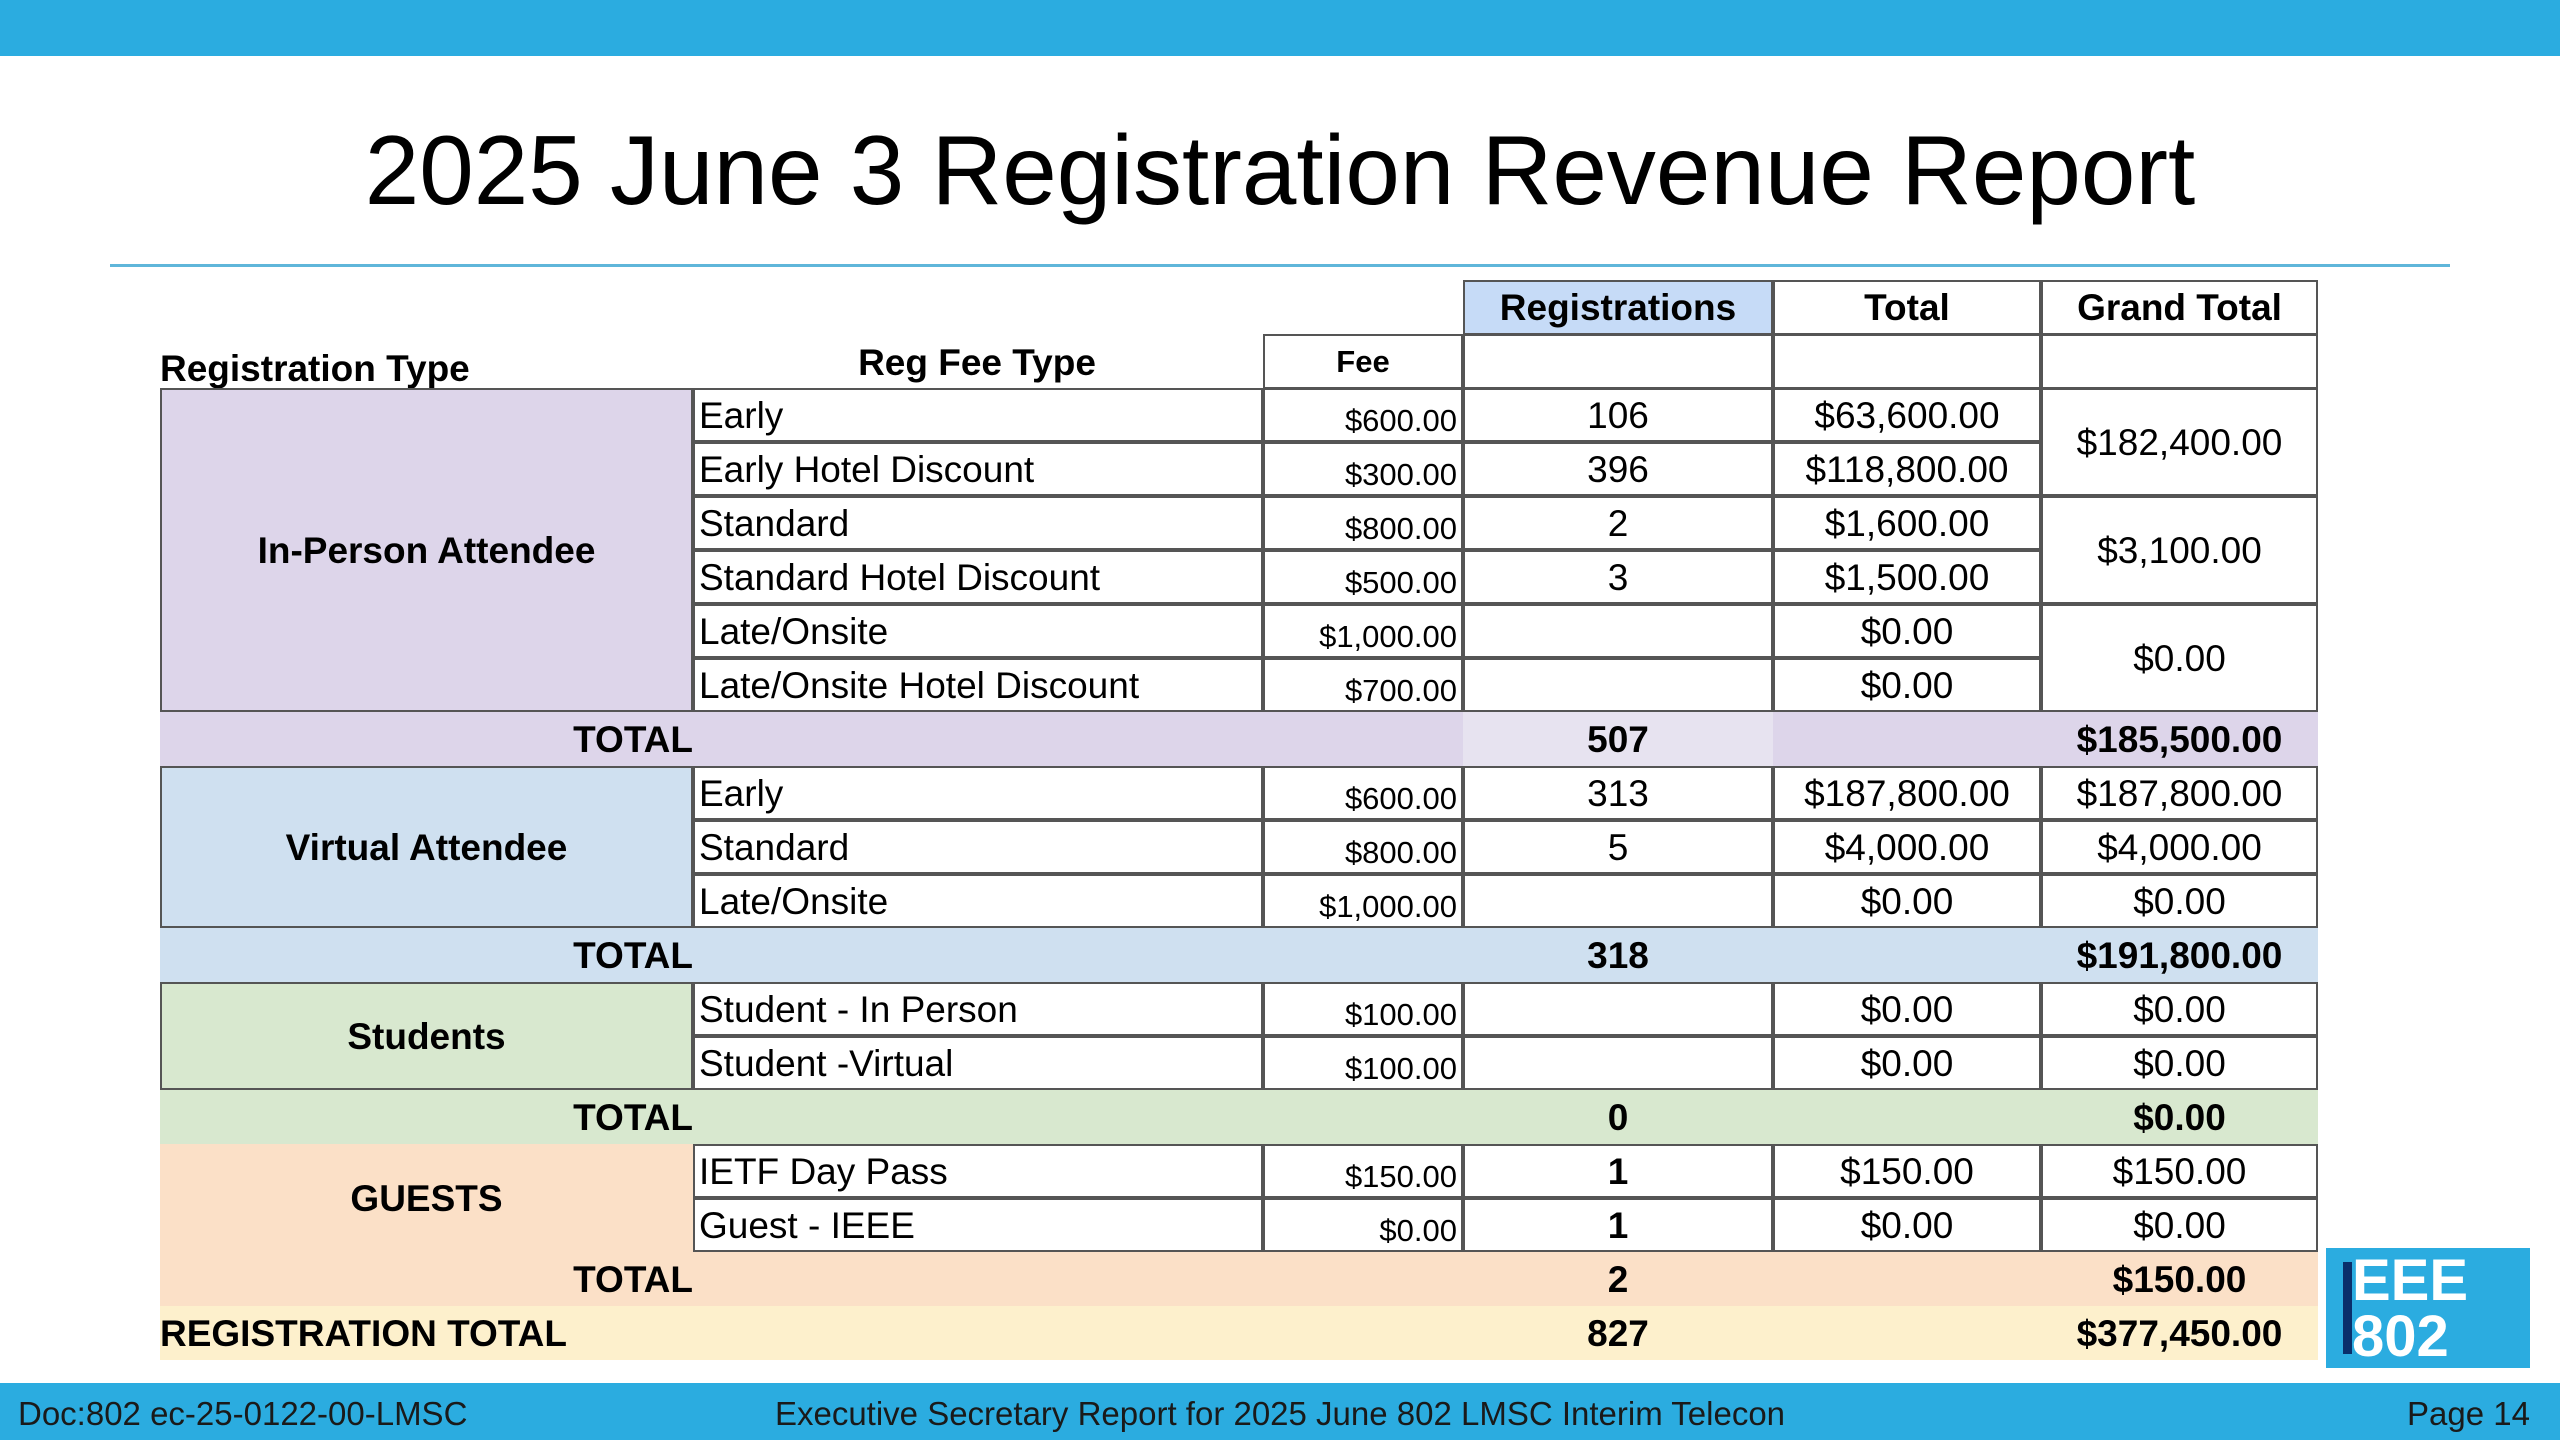 This screenshot has width=2560, height=1440. Describe the element at coordinates (1907, 1009) in the screenshot. I see `students-row-1-total: $0.00` at that location.